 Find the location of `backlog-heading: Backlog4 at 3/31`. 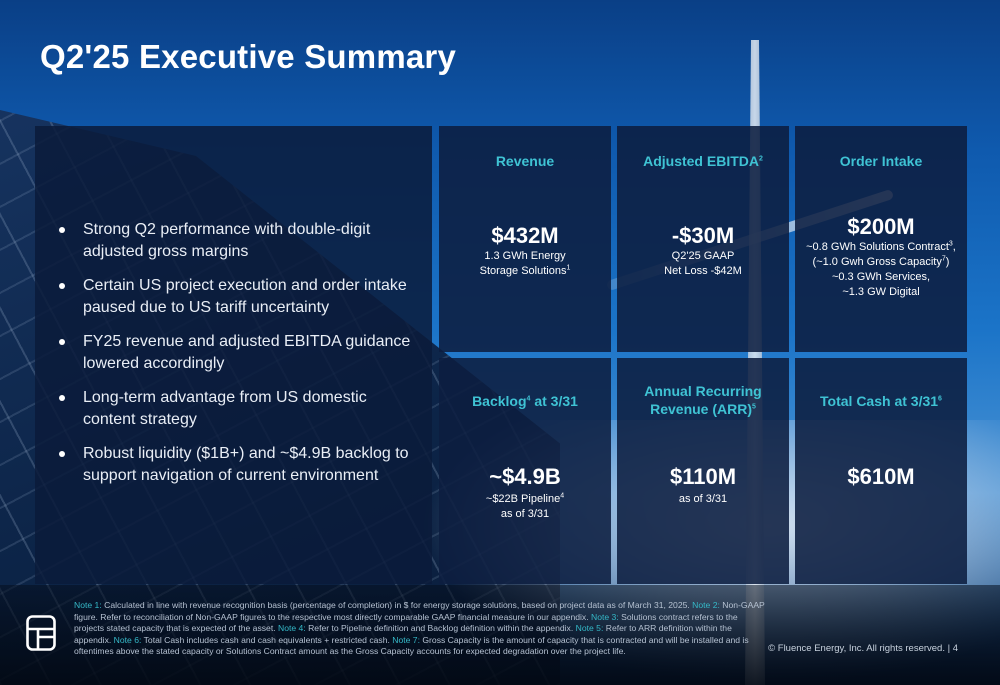

backlog-heading: Backlog4 at 3/31 is located at coordinates (525, 401).